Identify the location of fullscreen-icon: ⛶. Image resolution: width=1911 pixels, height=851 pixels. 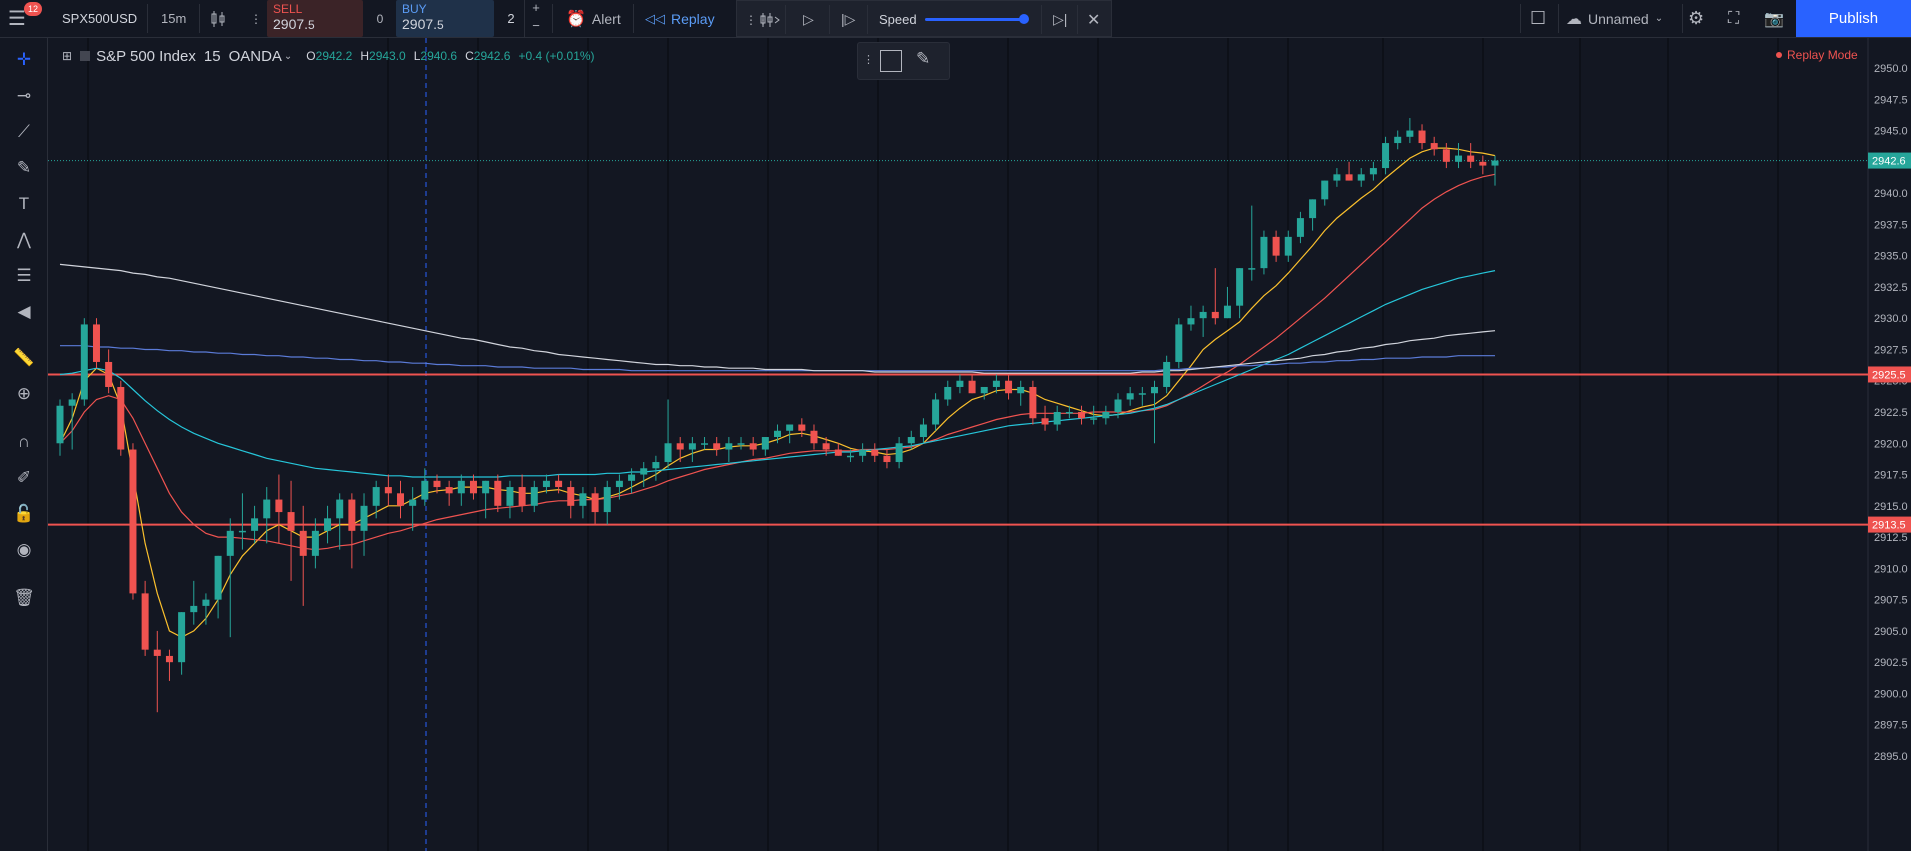
(1734, 18).